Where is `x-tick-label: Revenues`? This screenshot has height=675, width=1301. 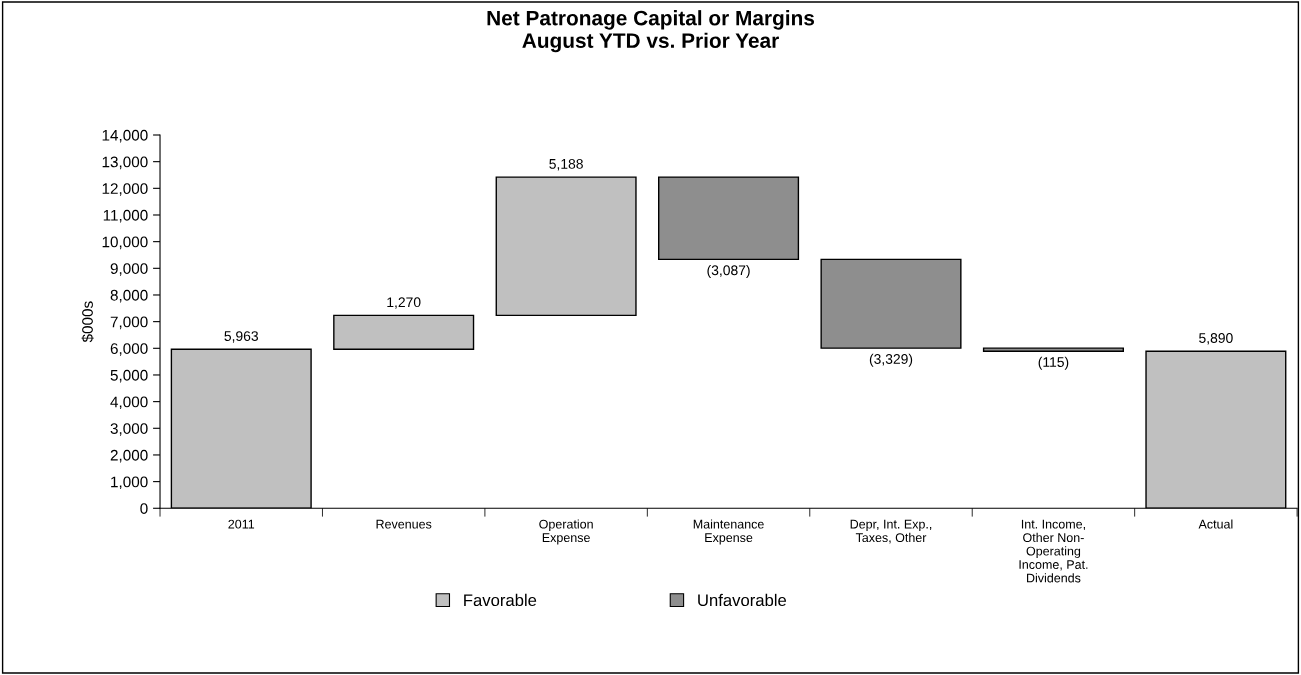
x-tick-label: Revenues is located at coordinates (404, 524).